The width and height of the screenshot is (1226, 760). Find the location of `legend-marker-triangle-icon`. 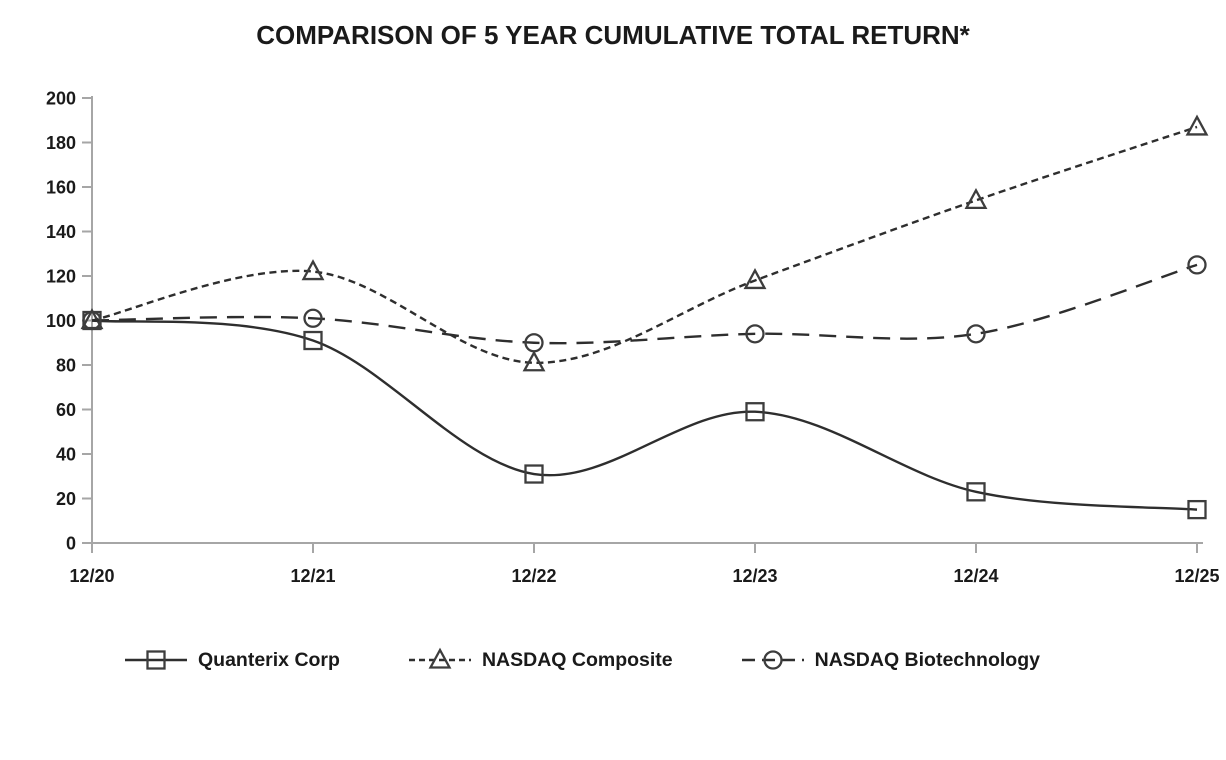

legend-marker-triangle-icon is located at coordinates (440, 658).